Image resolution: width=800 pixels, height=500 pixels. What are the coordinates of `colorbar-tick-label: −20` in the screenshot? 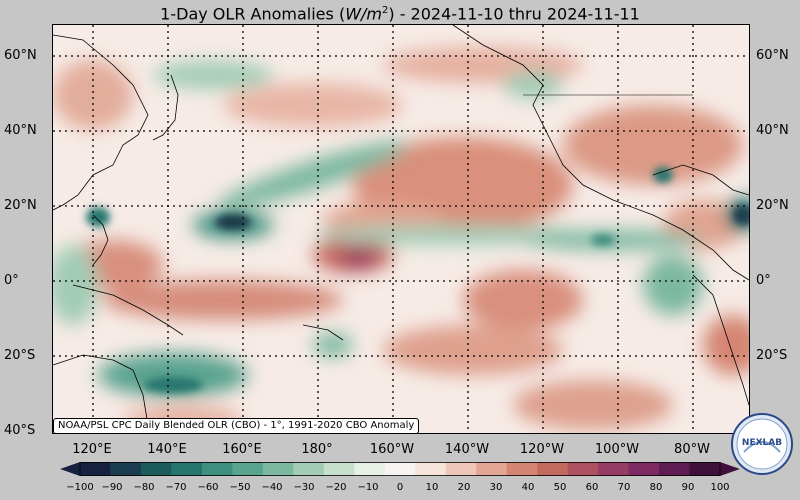 It's located at (336, 487).